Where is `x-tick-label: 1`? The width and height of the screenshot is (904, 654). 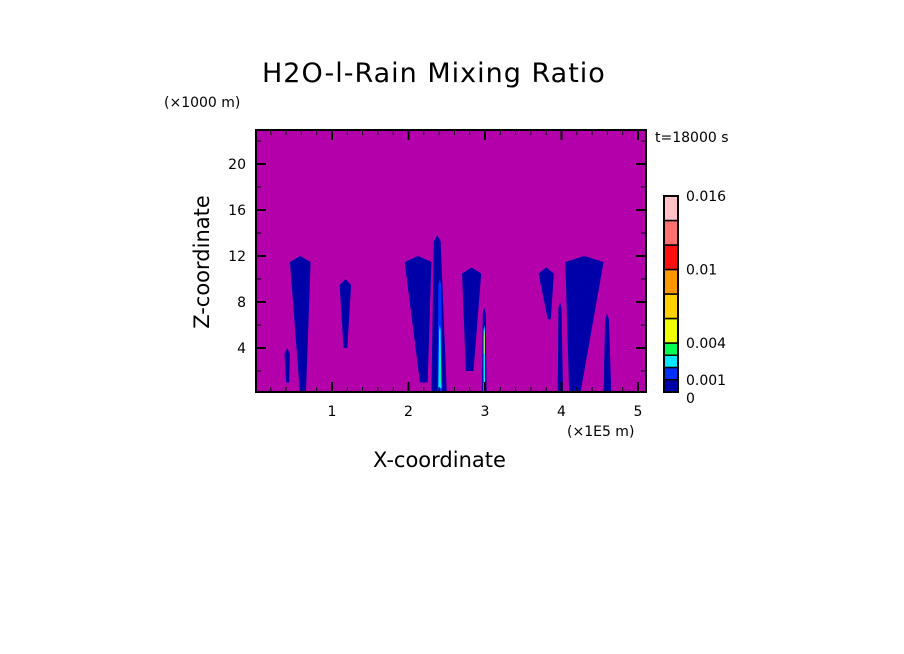 x-tick-label: 1 is located at coordinates (332, 412).